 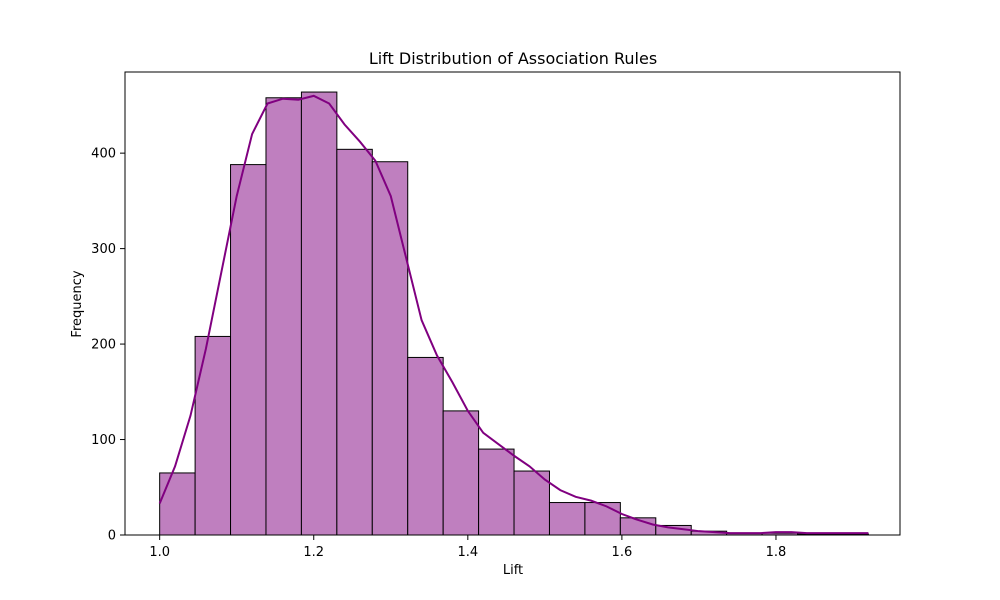 I want to click on y-tick-label: 300, so click(x=103, y=249).